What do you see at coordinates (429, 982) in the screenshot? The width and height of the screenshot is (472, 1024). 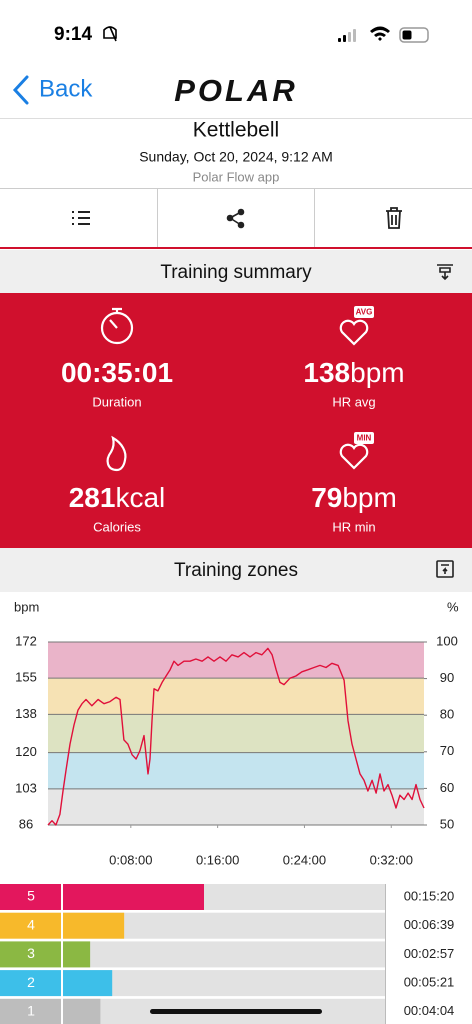 I see `zone-time: 00:05:21` at bounding box center [429, 982].